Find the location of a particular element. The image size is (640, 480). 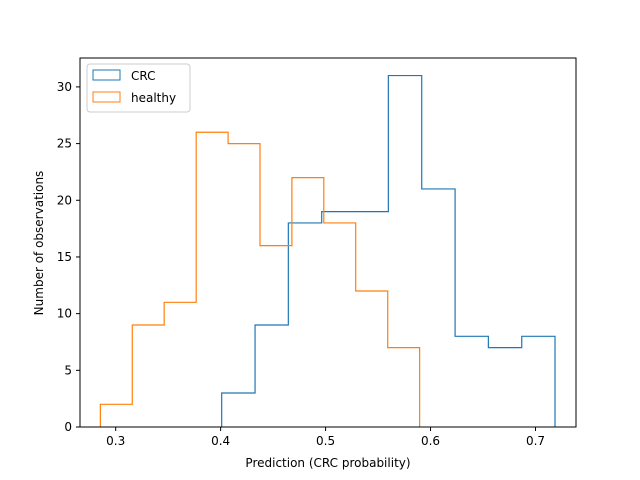

x-tick-label: 0.3 is located at coordinates (115, 441).